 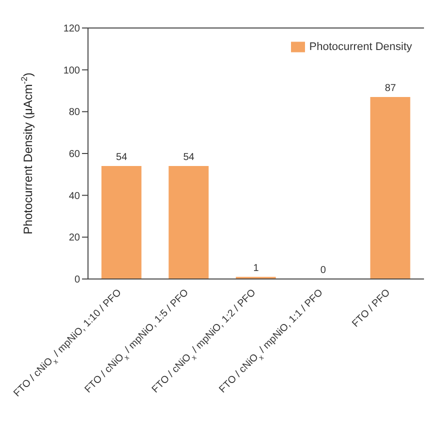 I want to click on y-tick-label: 80, so click(x=74, y=112).